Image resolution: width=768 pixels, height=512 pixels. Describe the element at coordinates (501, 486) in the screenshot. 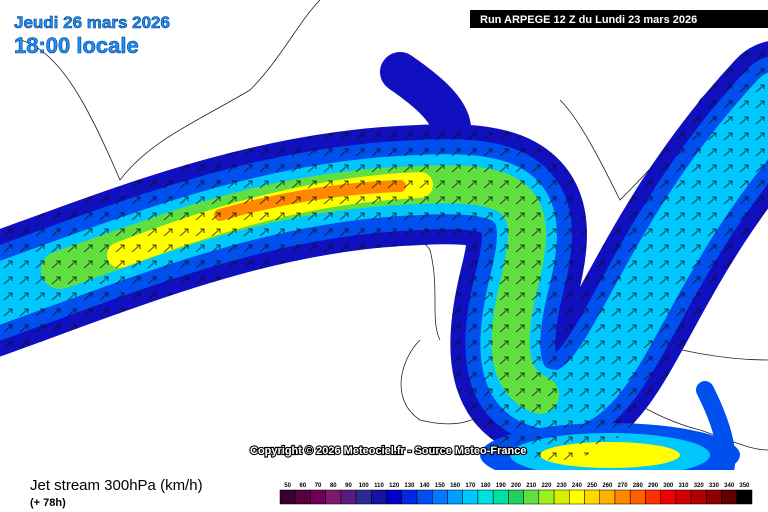

I see `legend-label: 190` at that location.